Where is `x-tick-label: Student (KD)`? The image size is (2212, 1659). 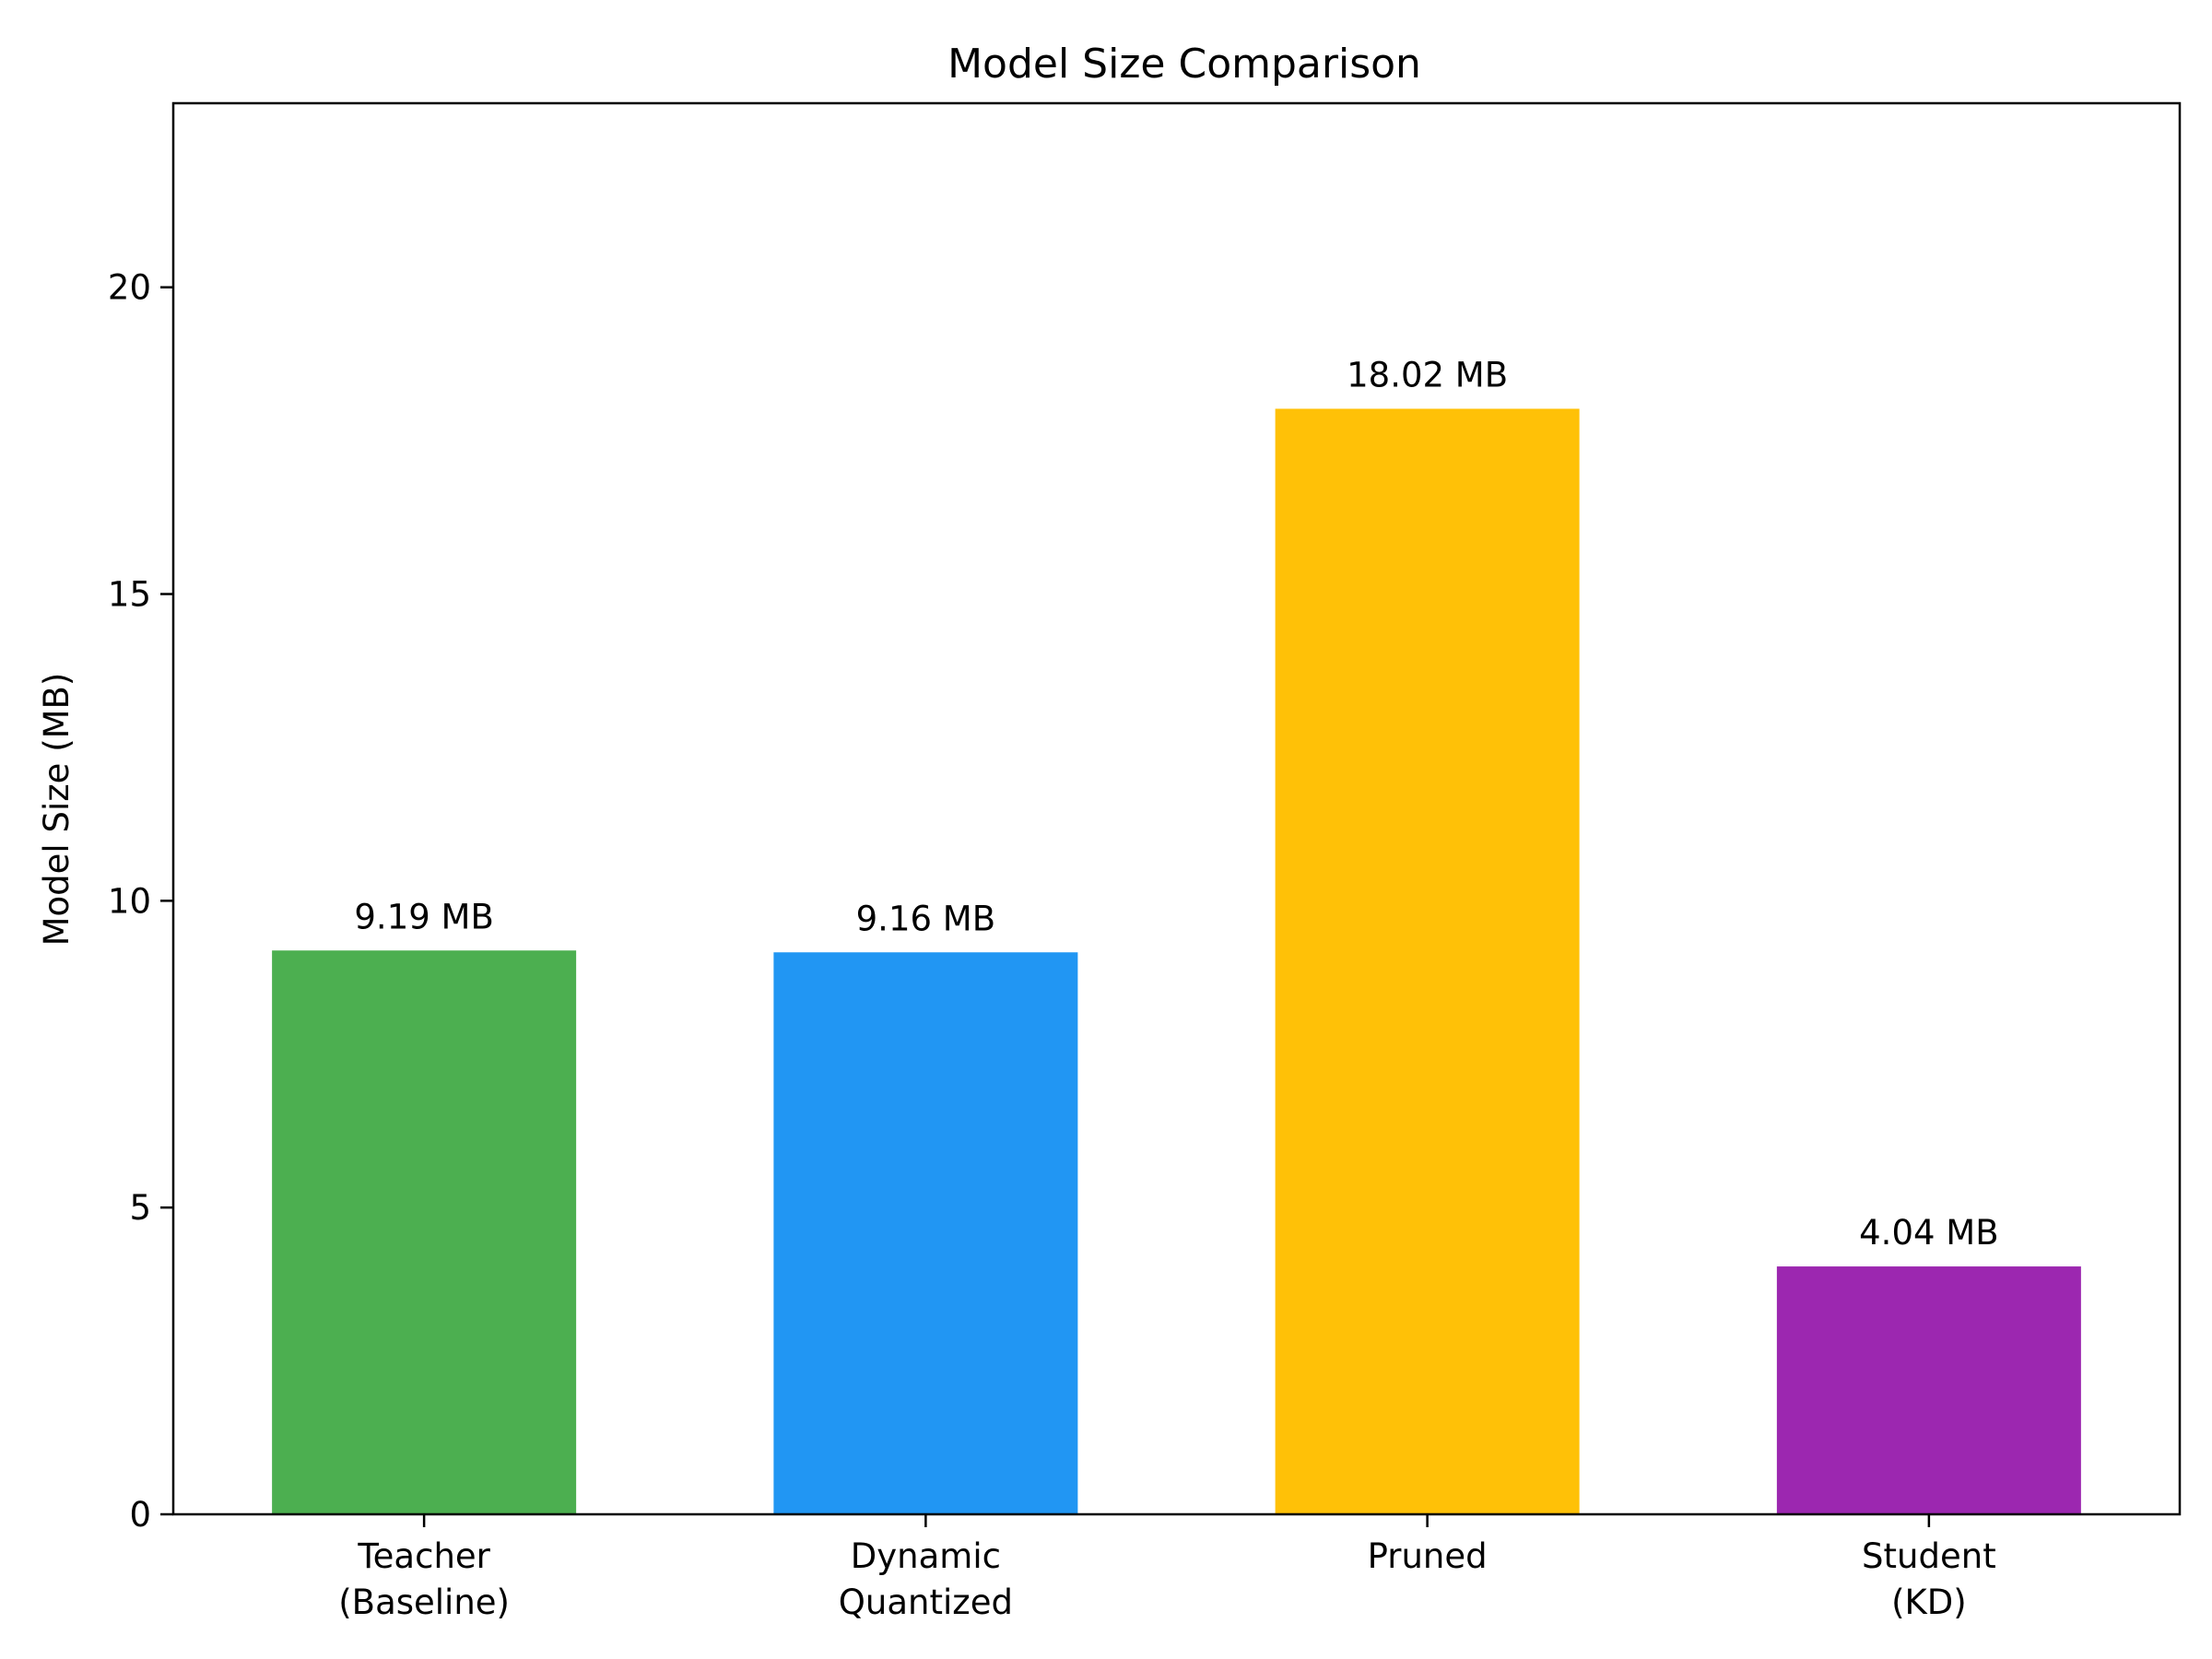
x-tick-label: Student (KD) is located at coordinates (1929, 1579).